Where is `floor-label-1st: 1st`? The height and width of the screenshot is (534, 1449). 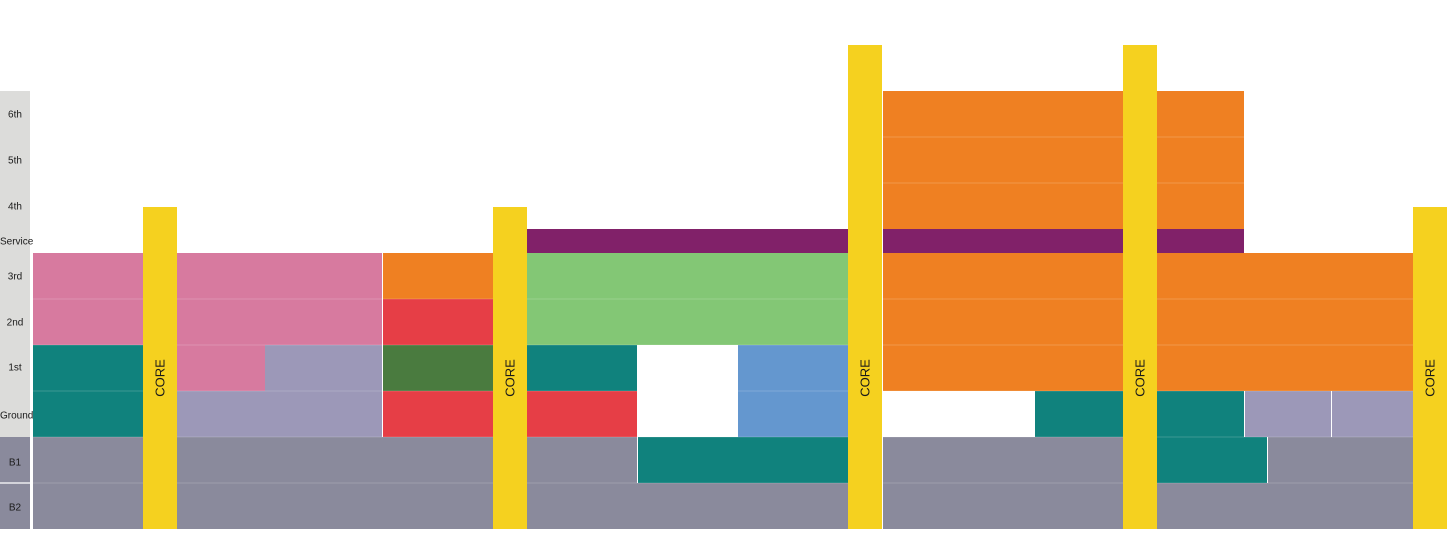
floor-label-1st: 1st is located at coordinates (15, 368).